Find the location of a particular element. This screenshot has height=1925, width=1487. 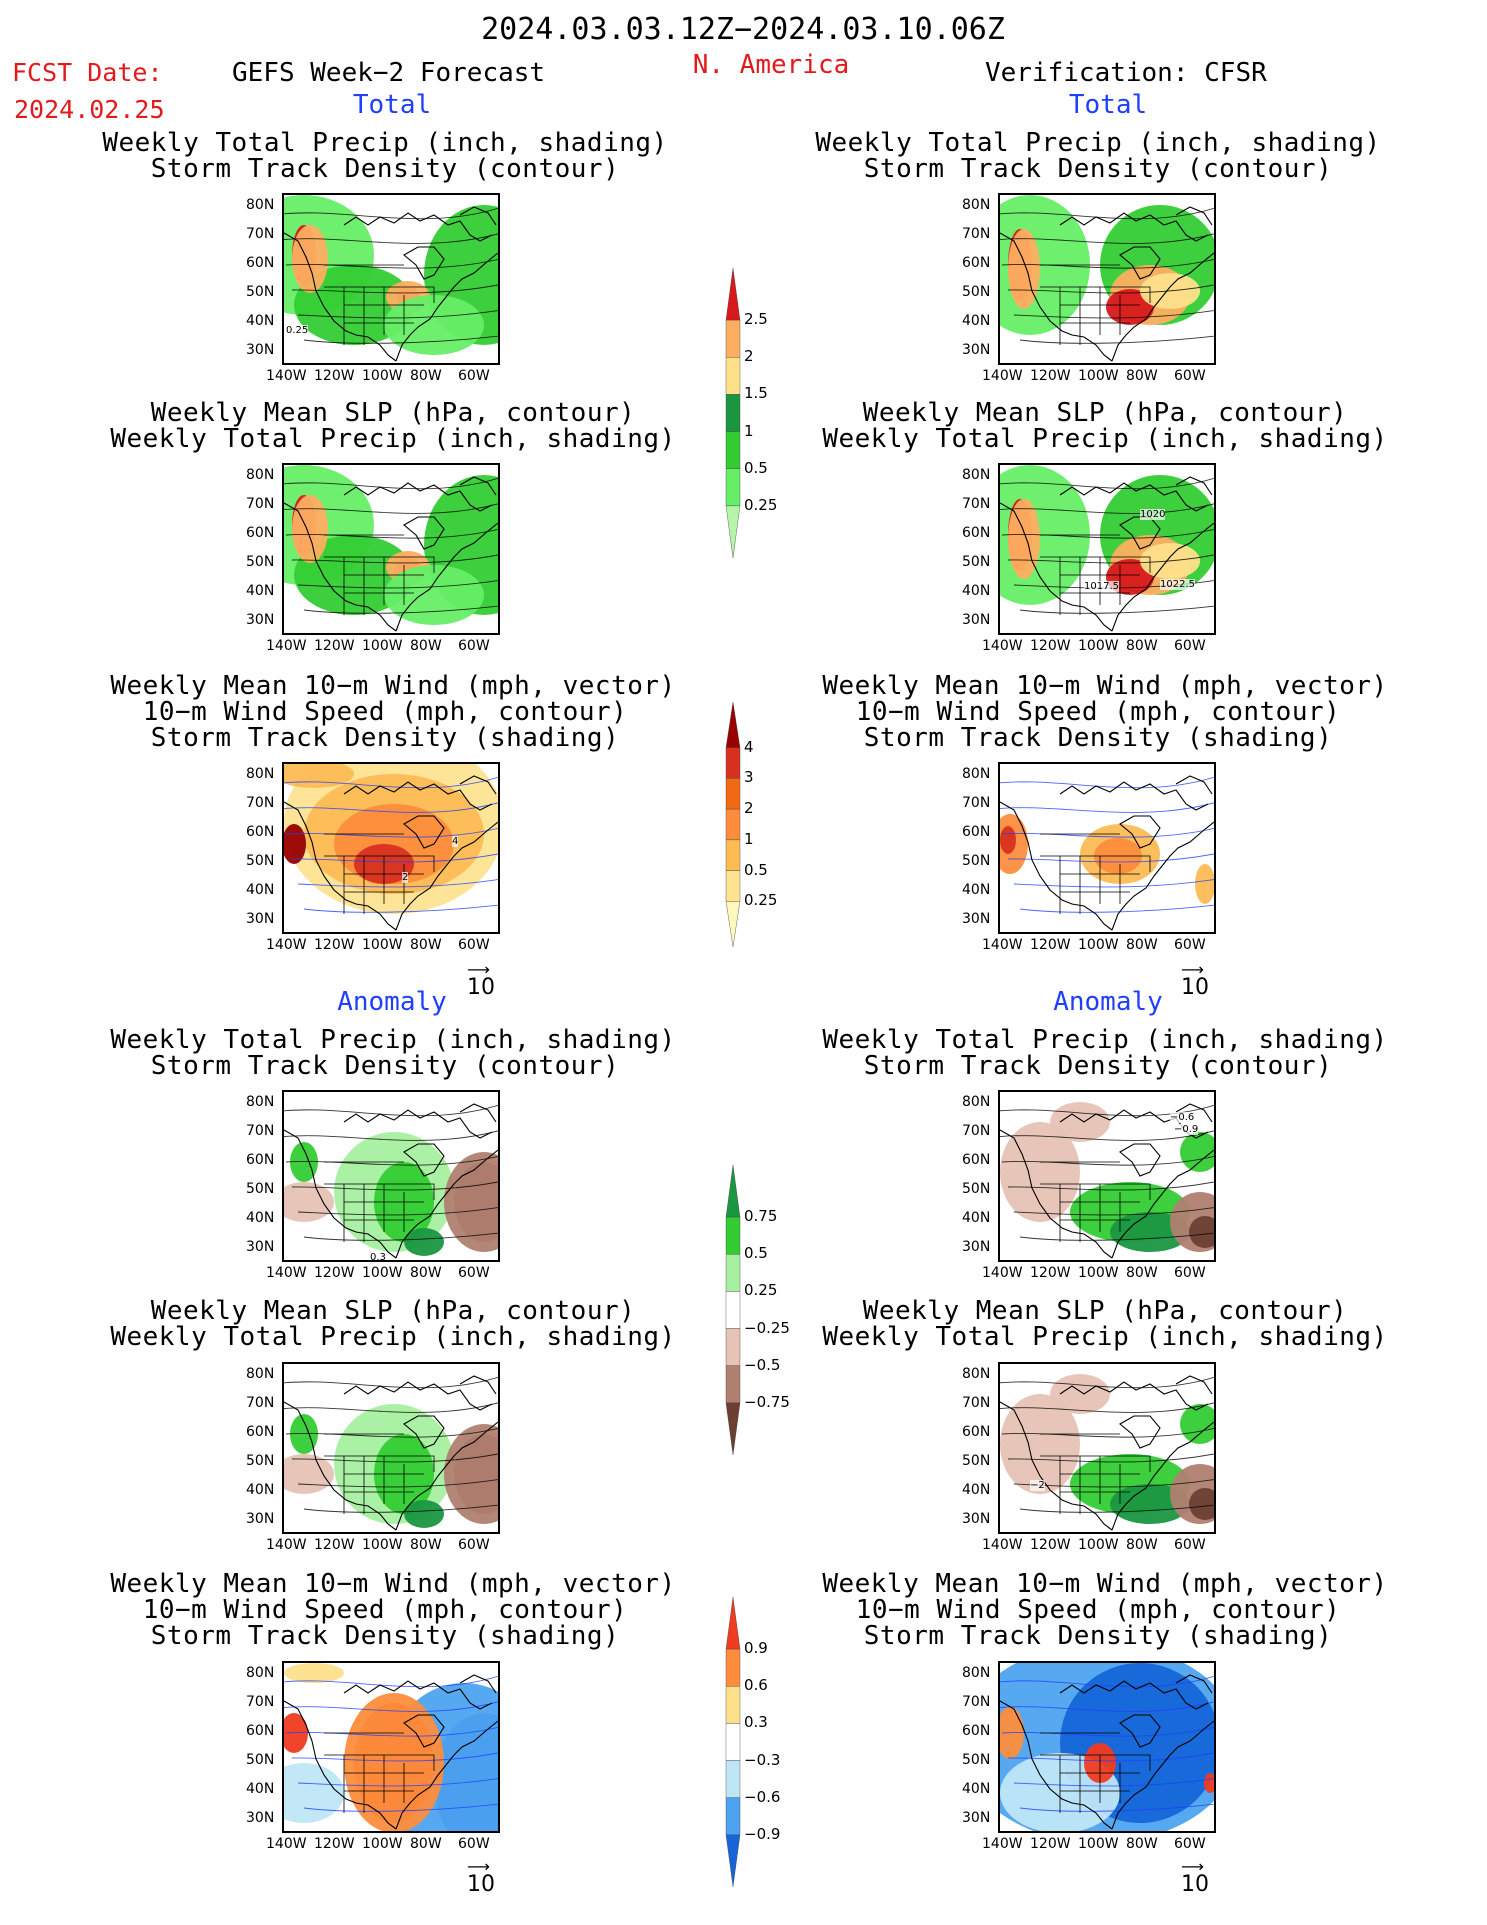

contour-value-label: −2 is located at coordinates (1037, 1485).